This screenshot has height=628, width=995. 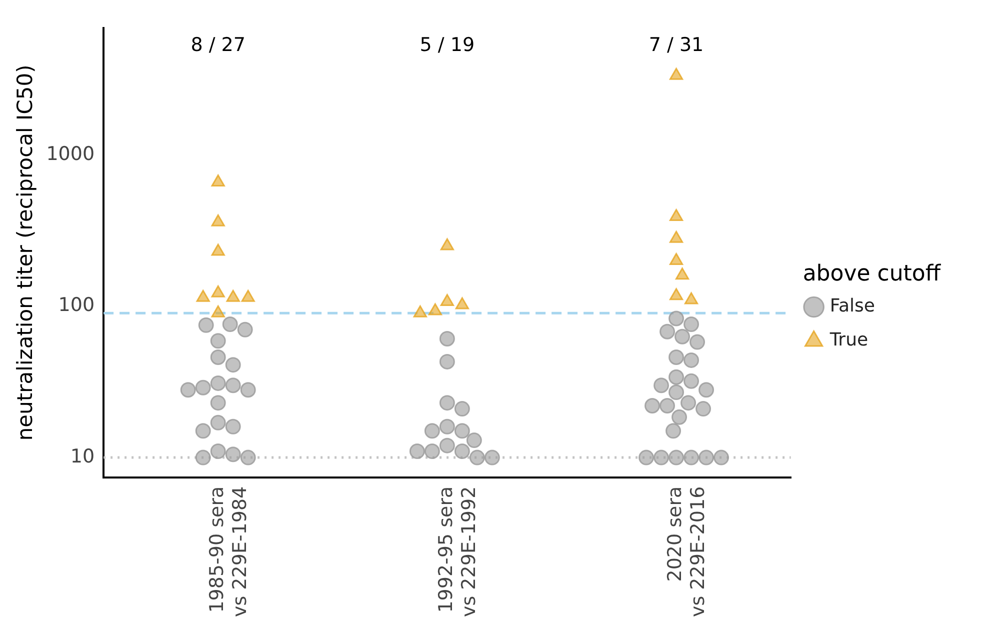 I want to click on x-tick-label: 2020 sera vs 229E-2016, so click(x=687, y=552).